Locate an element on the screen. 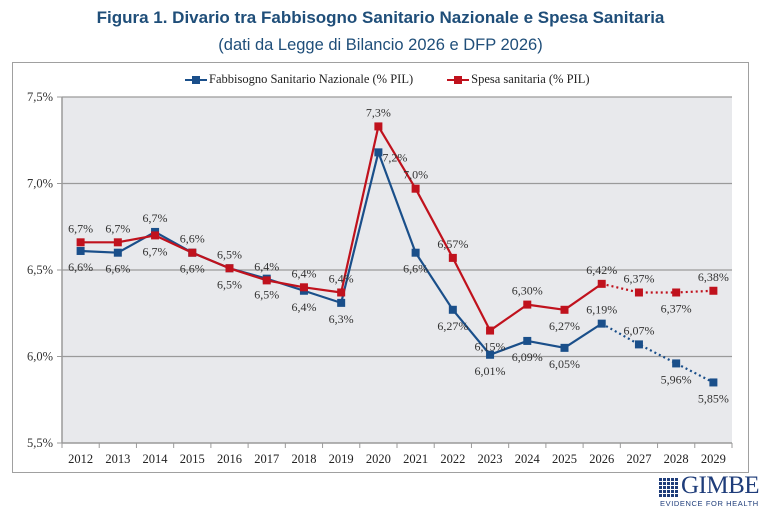 This screenshot has width=761, height=513. y-tick-label: 6,5% is located at coordinates (40, 270).